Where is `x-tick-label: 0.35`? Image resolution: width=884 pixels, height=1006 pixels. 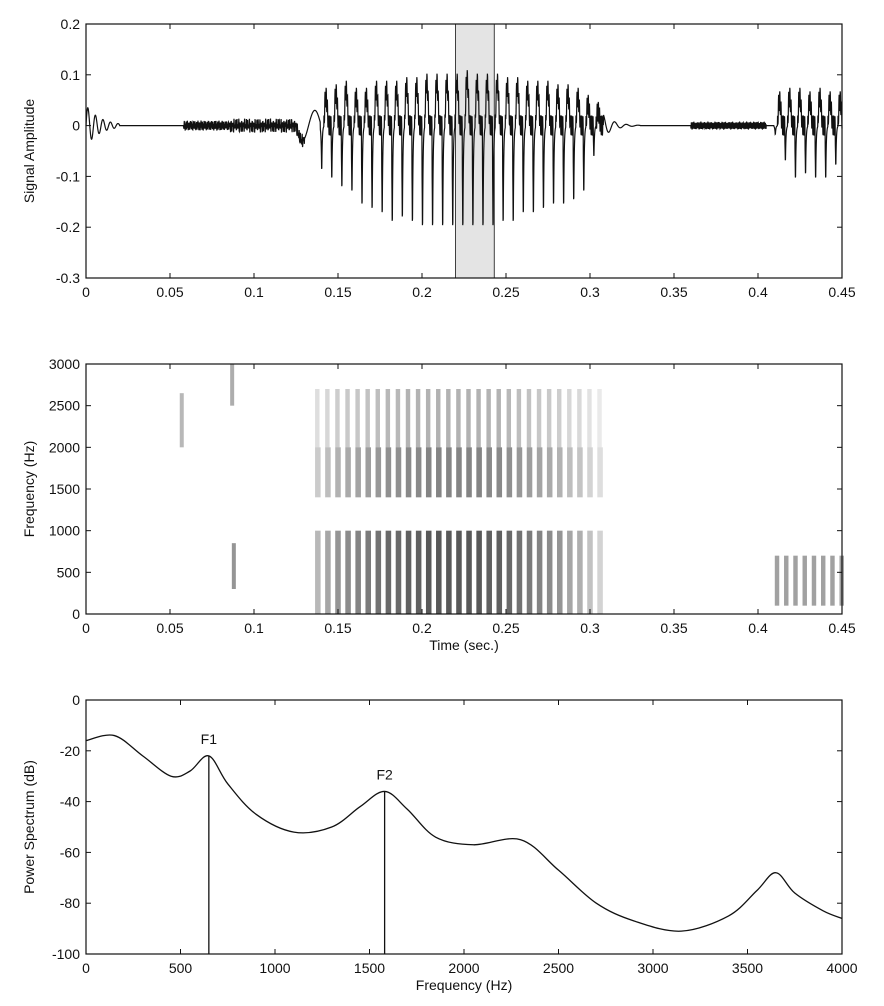 x-tick-label: 0.35 is located at coordinates (673, 292).